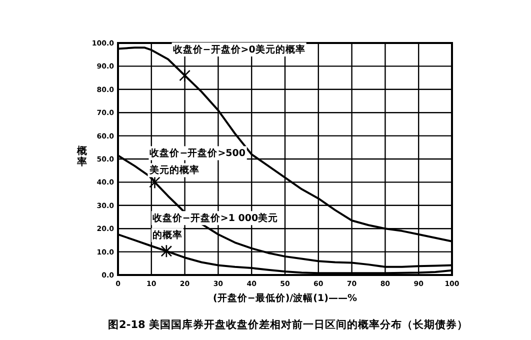 This screenshot has height=340, width=531. Describe the element at coordinates (215, 226) in the screenshot. I see `annotation: 收盘价−开盘价>1 000美元的概率` at that location.